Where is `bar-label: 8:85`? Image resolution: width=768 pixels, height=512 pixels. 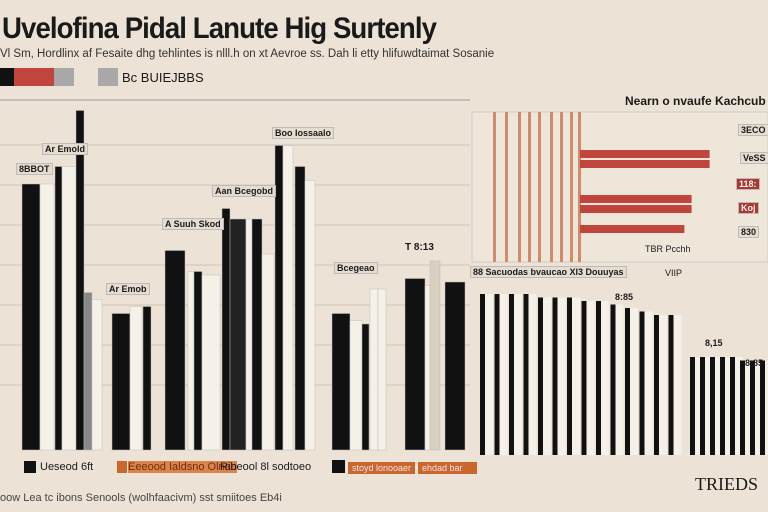 bar-label: 8:85 is located at coordinates (624, 297).